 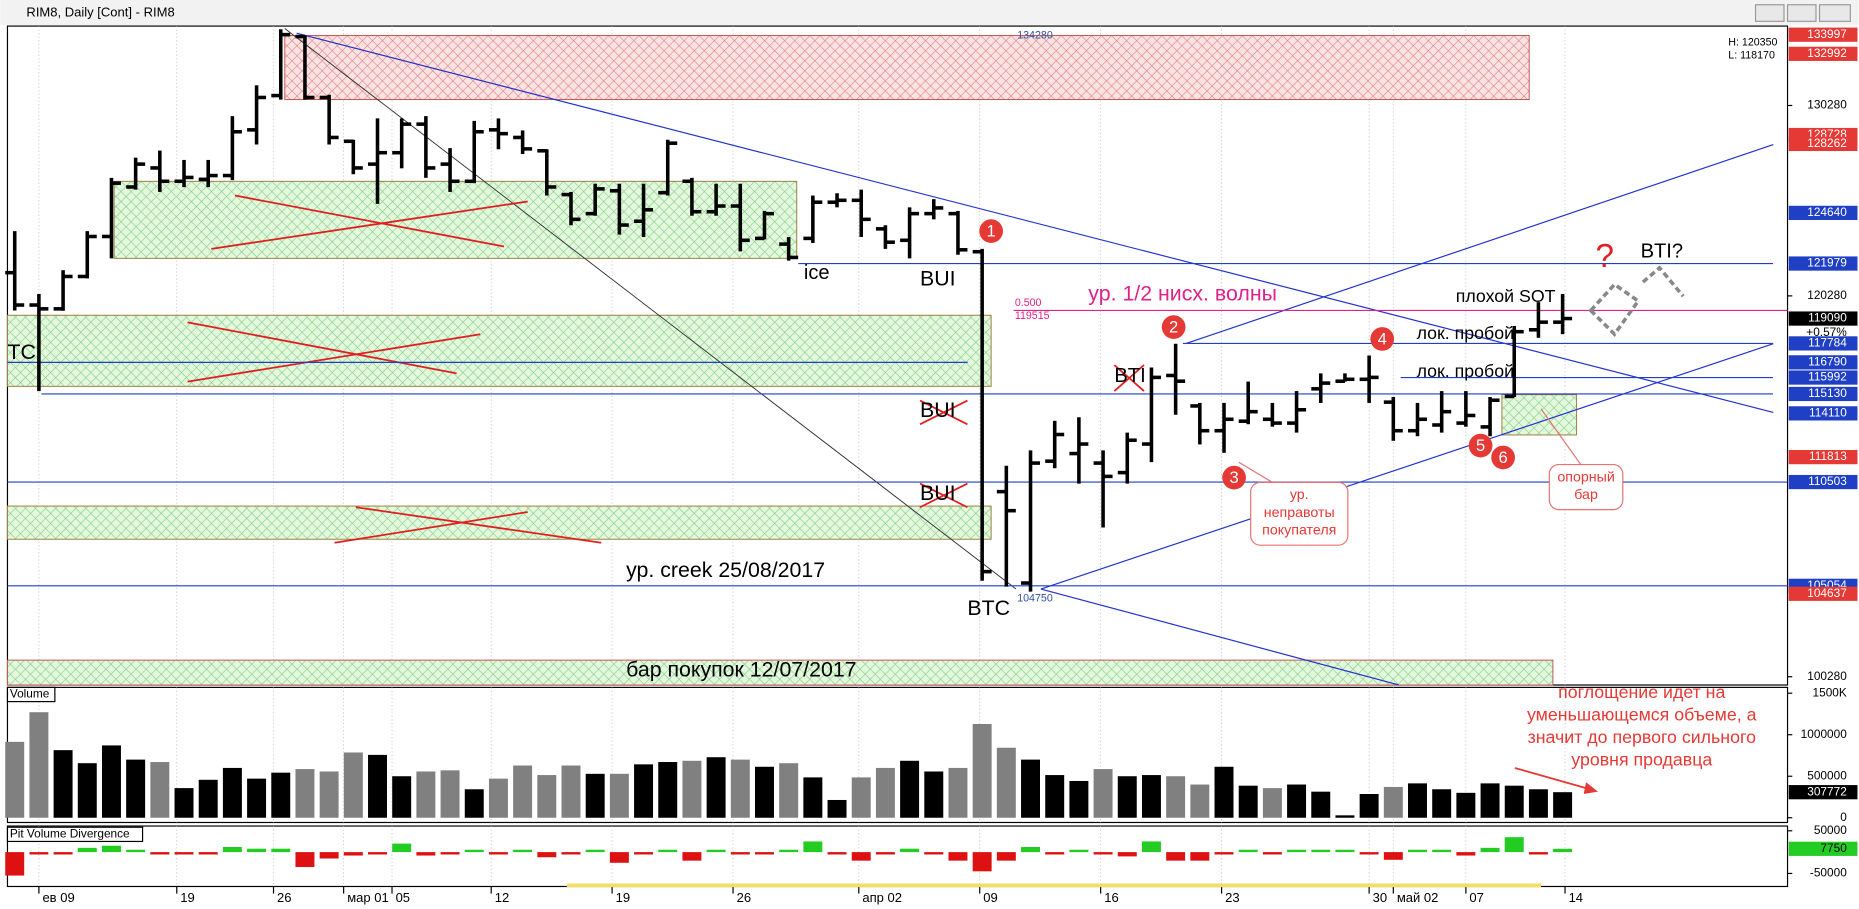 What do you see at coordinates (882, 897) in the screenshot?
I see `x-tick-label: апр 02` at bounding box center [882, 897].